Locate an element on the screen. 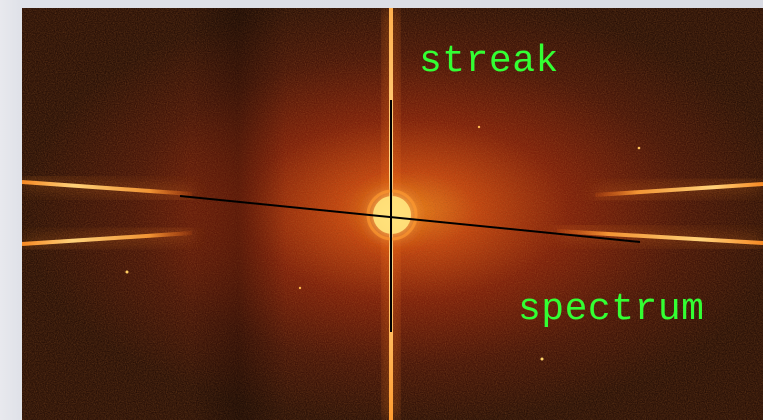  dark-vertical-band is located at coordinates (238, 214).